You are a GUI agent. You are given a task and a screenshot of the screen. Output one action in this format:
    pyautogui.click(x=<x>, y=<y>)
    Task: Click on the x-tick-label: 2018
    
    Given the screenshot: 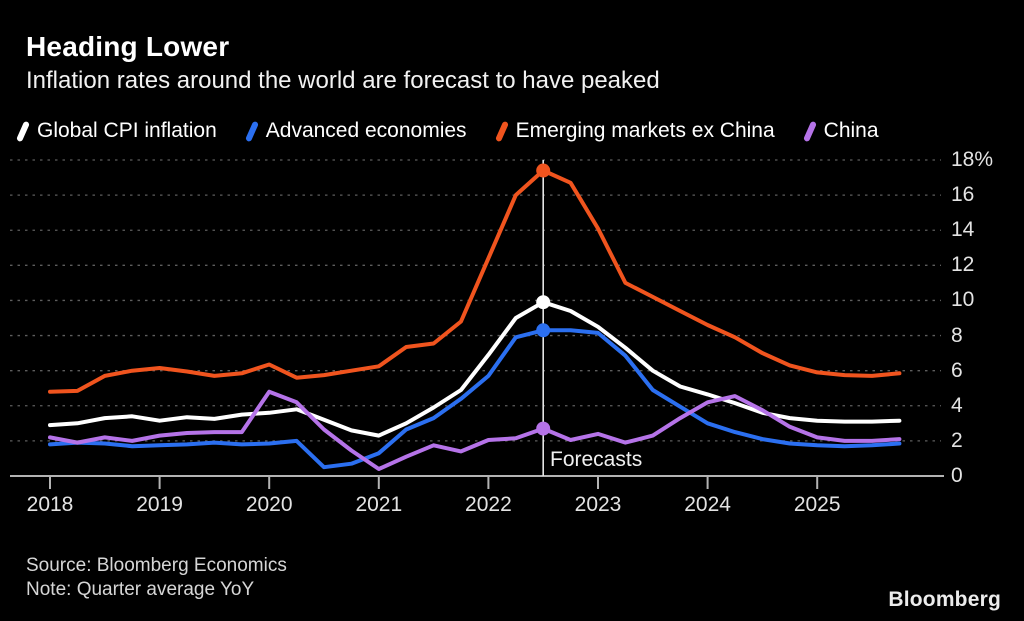 What is the action you would take?
    pyautogui.click(x=50, y=504)
    